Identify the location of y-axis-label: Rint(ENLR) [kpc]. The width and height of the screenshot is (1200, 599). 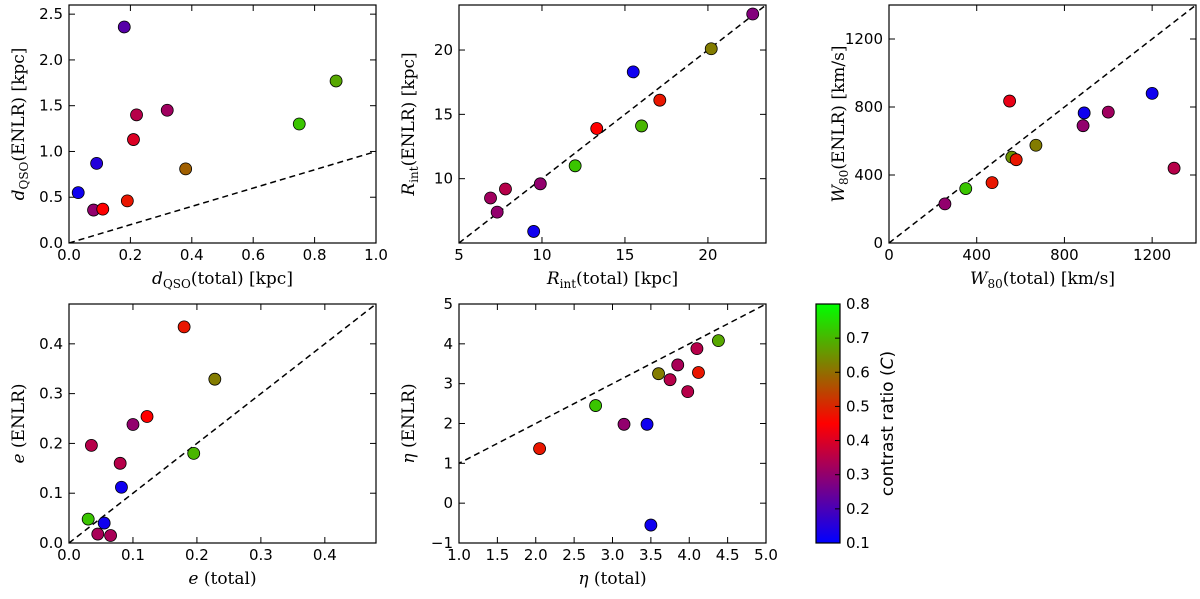
(410, 124).